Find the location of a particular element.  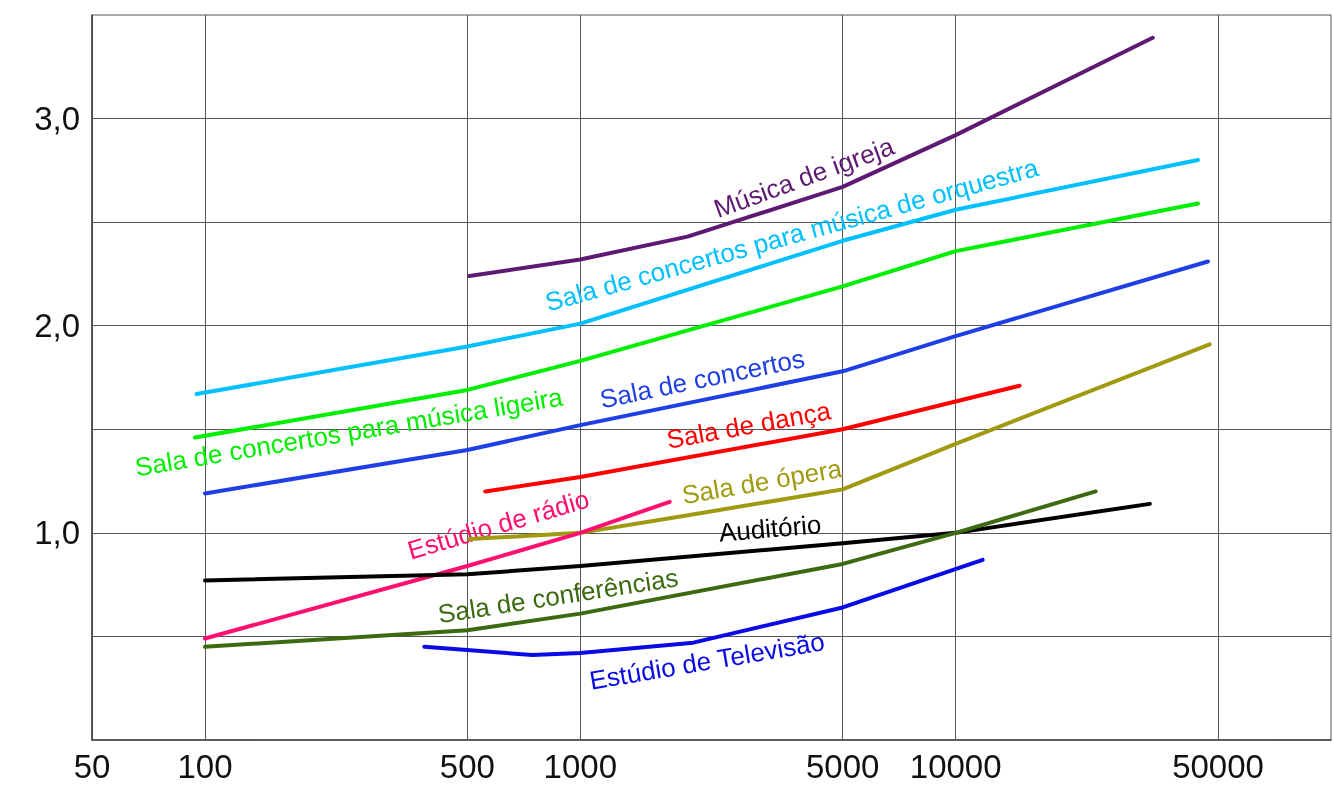

text: Sala de concertos para música ligeira is located at coordinates (349, 432).